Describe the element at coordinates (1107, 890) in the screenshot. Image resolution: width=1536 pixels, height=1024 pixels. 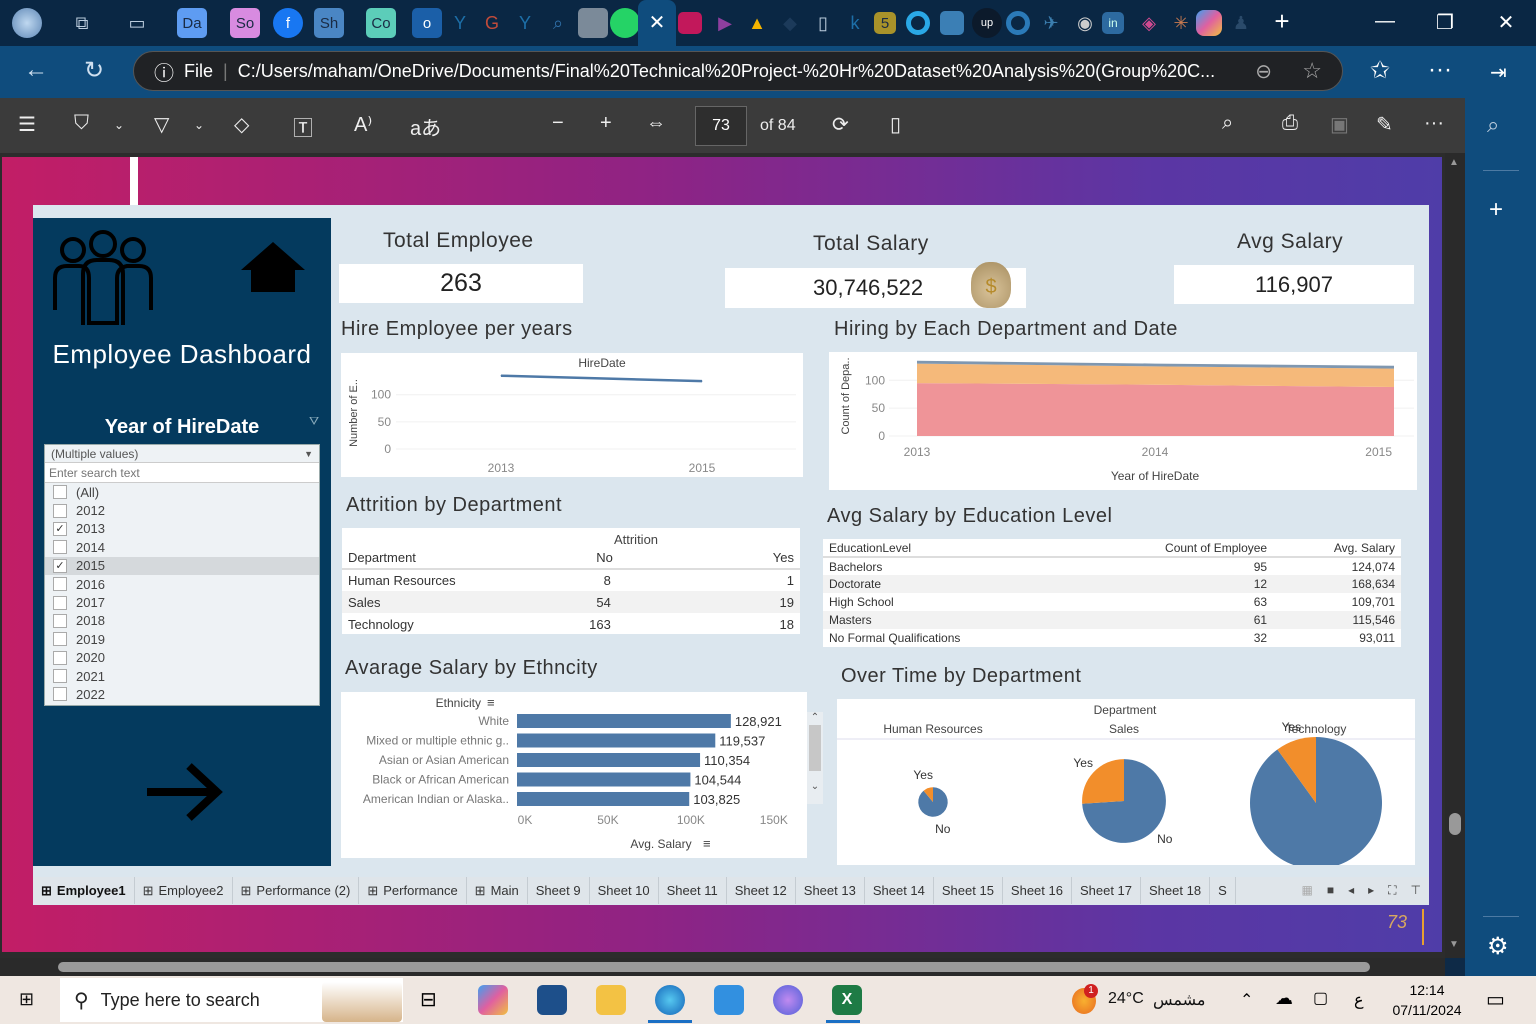
I see `sheet-tab: Sheet 17` at that location.